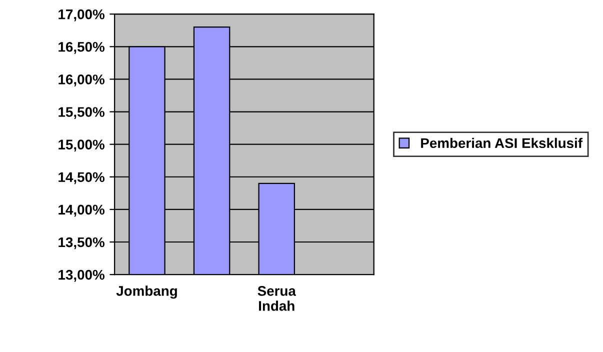 This screenshot has height=352, width=603. What do you see at coordinates (277, 298) in the screenshot?
I see `x-tick-label: Serua Indah` at bounding box center [277, 298].